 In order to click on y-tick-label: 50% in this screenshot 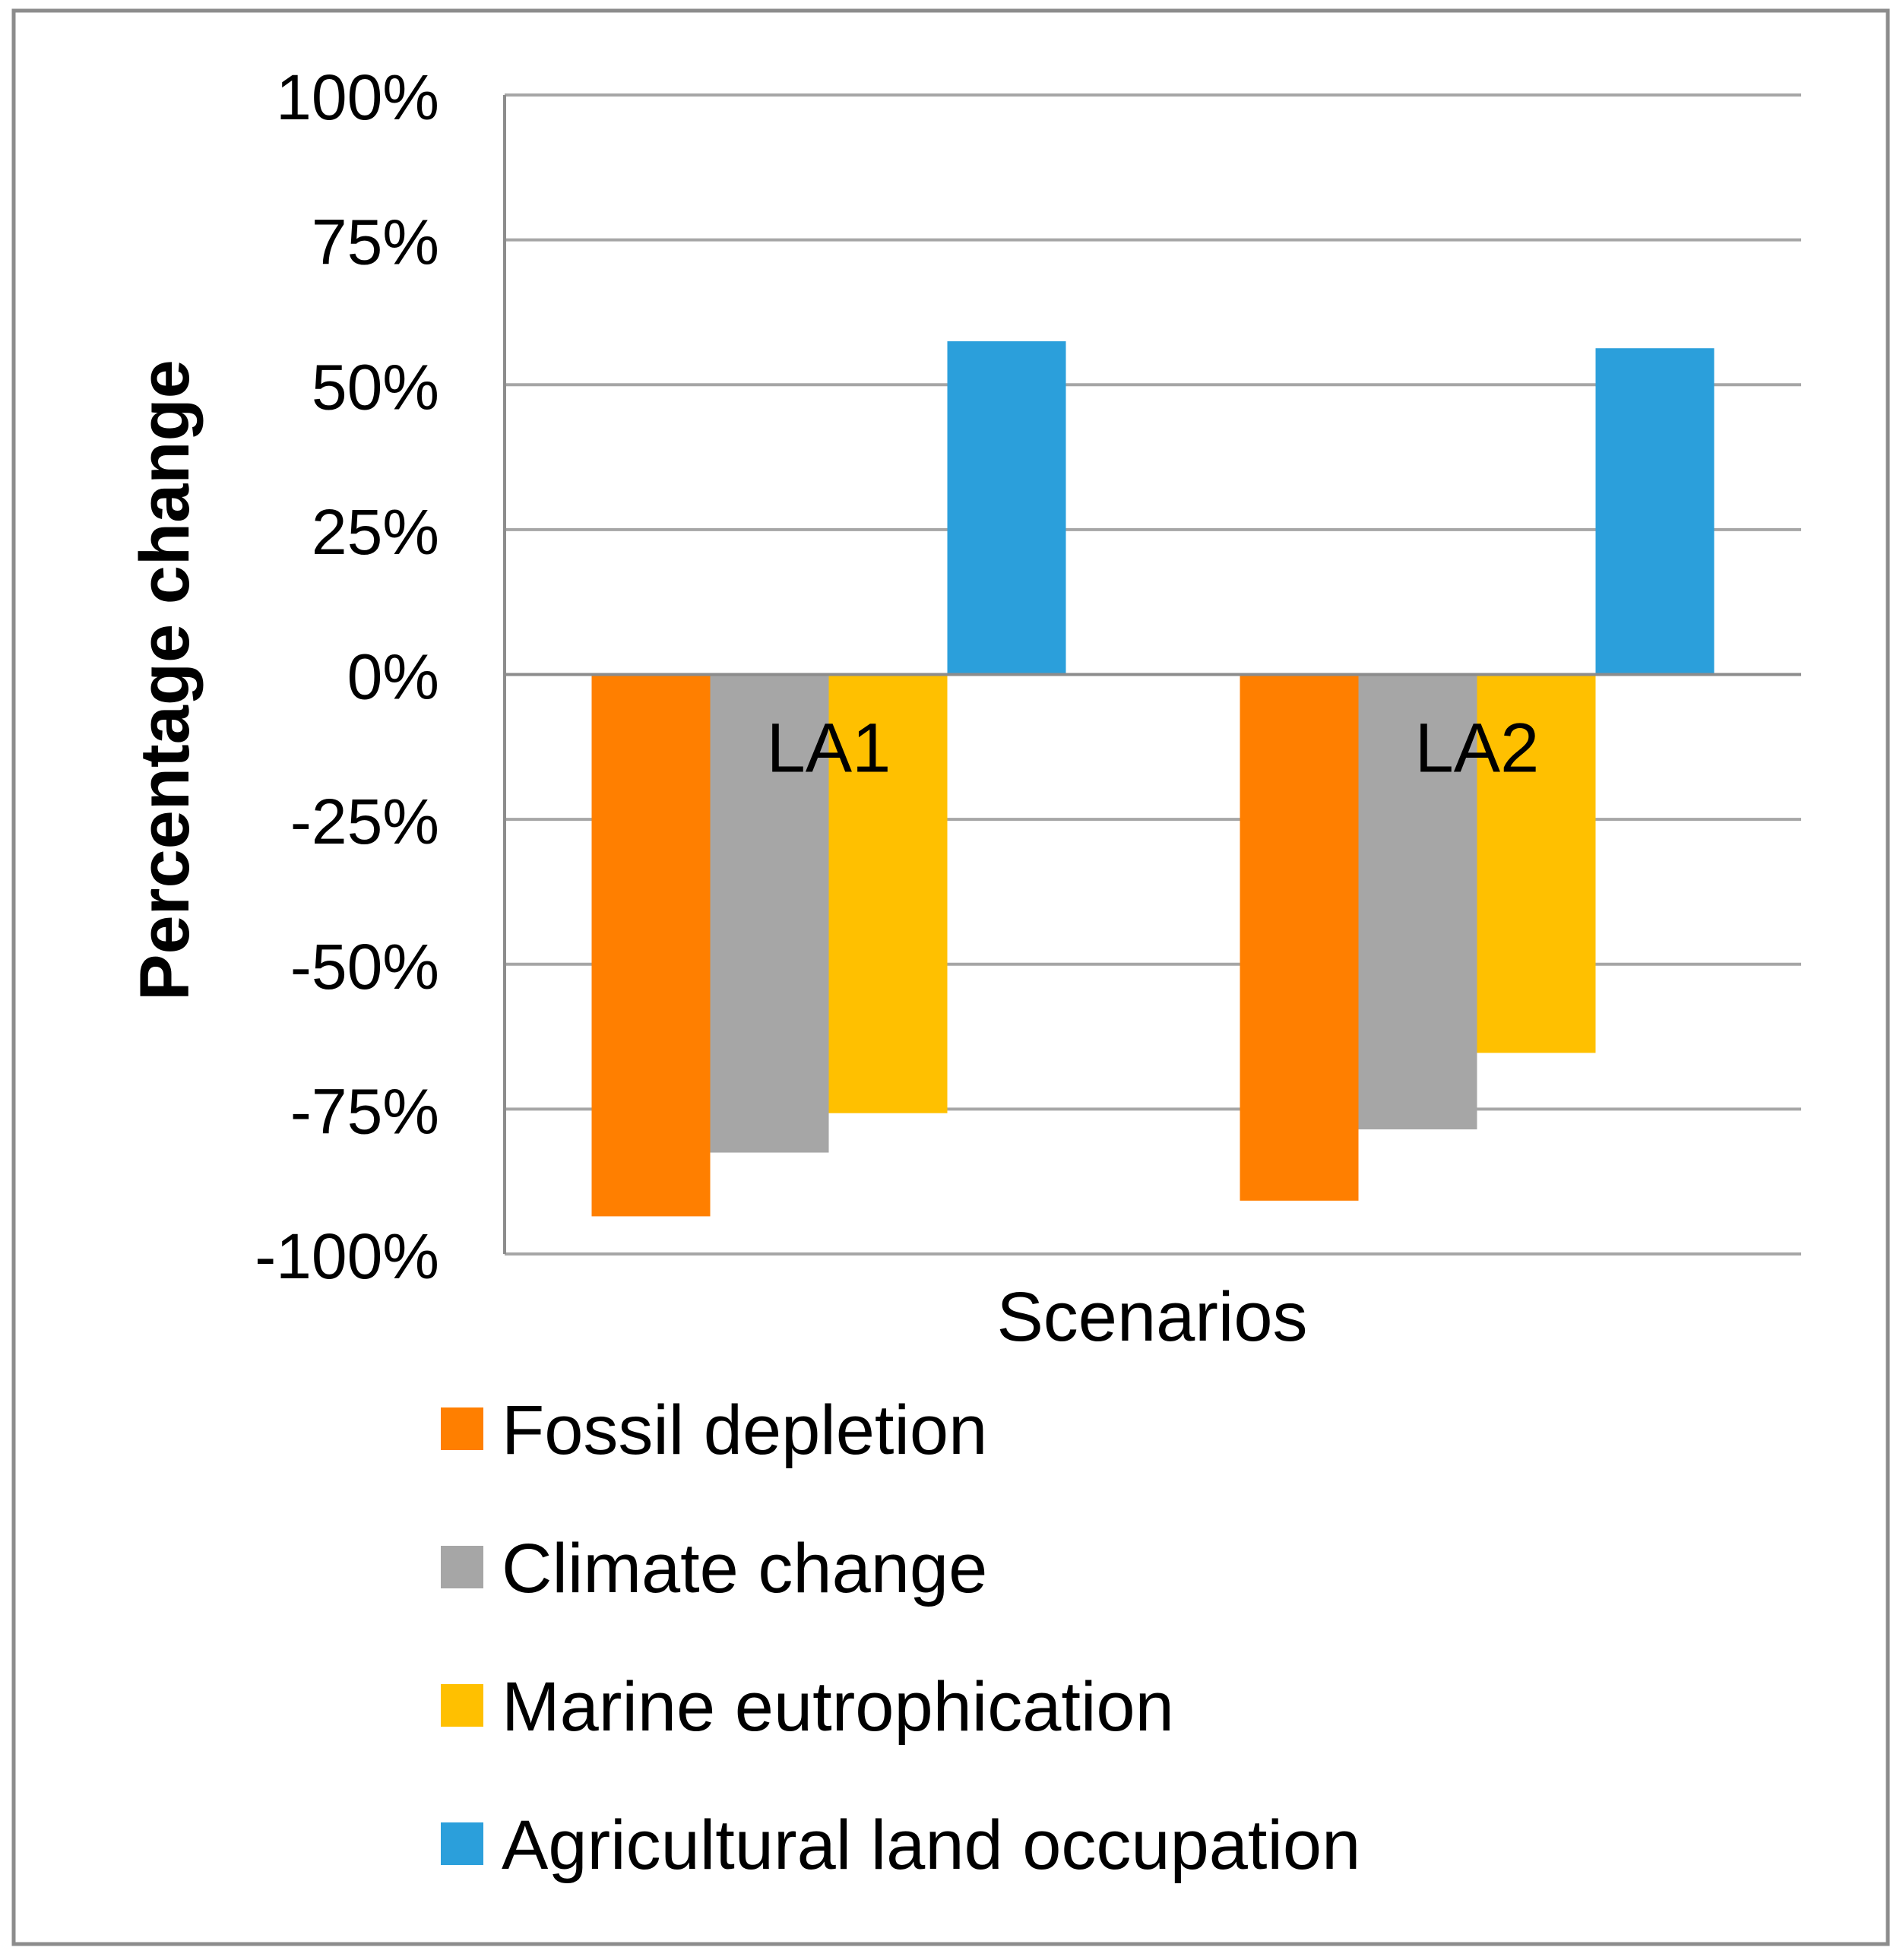, I will do `click(375, 387)`.